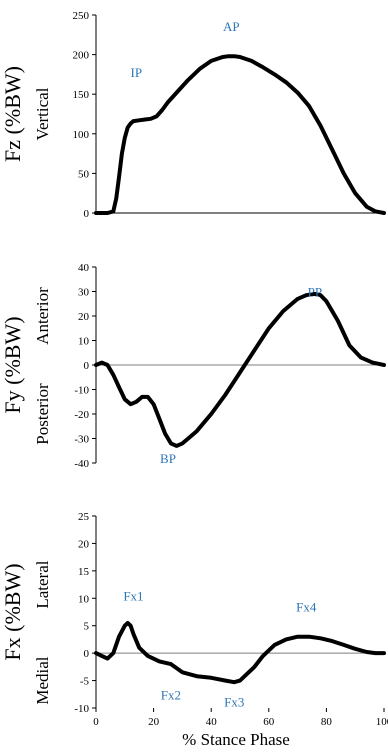 This screenshot has width=388, height=752. Describe the element at coordinates (84, 317) in the screenshot. I see `fy-y-tick-label: 20` at that location.